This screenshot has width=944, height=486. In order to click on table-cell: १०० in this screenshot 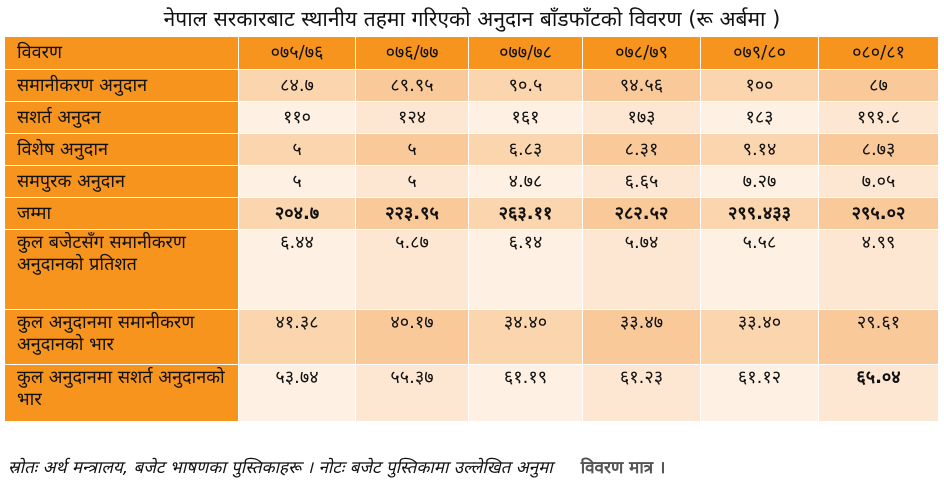, I will do `click(759, 85)`.